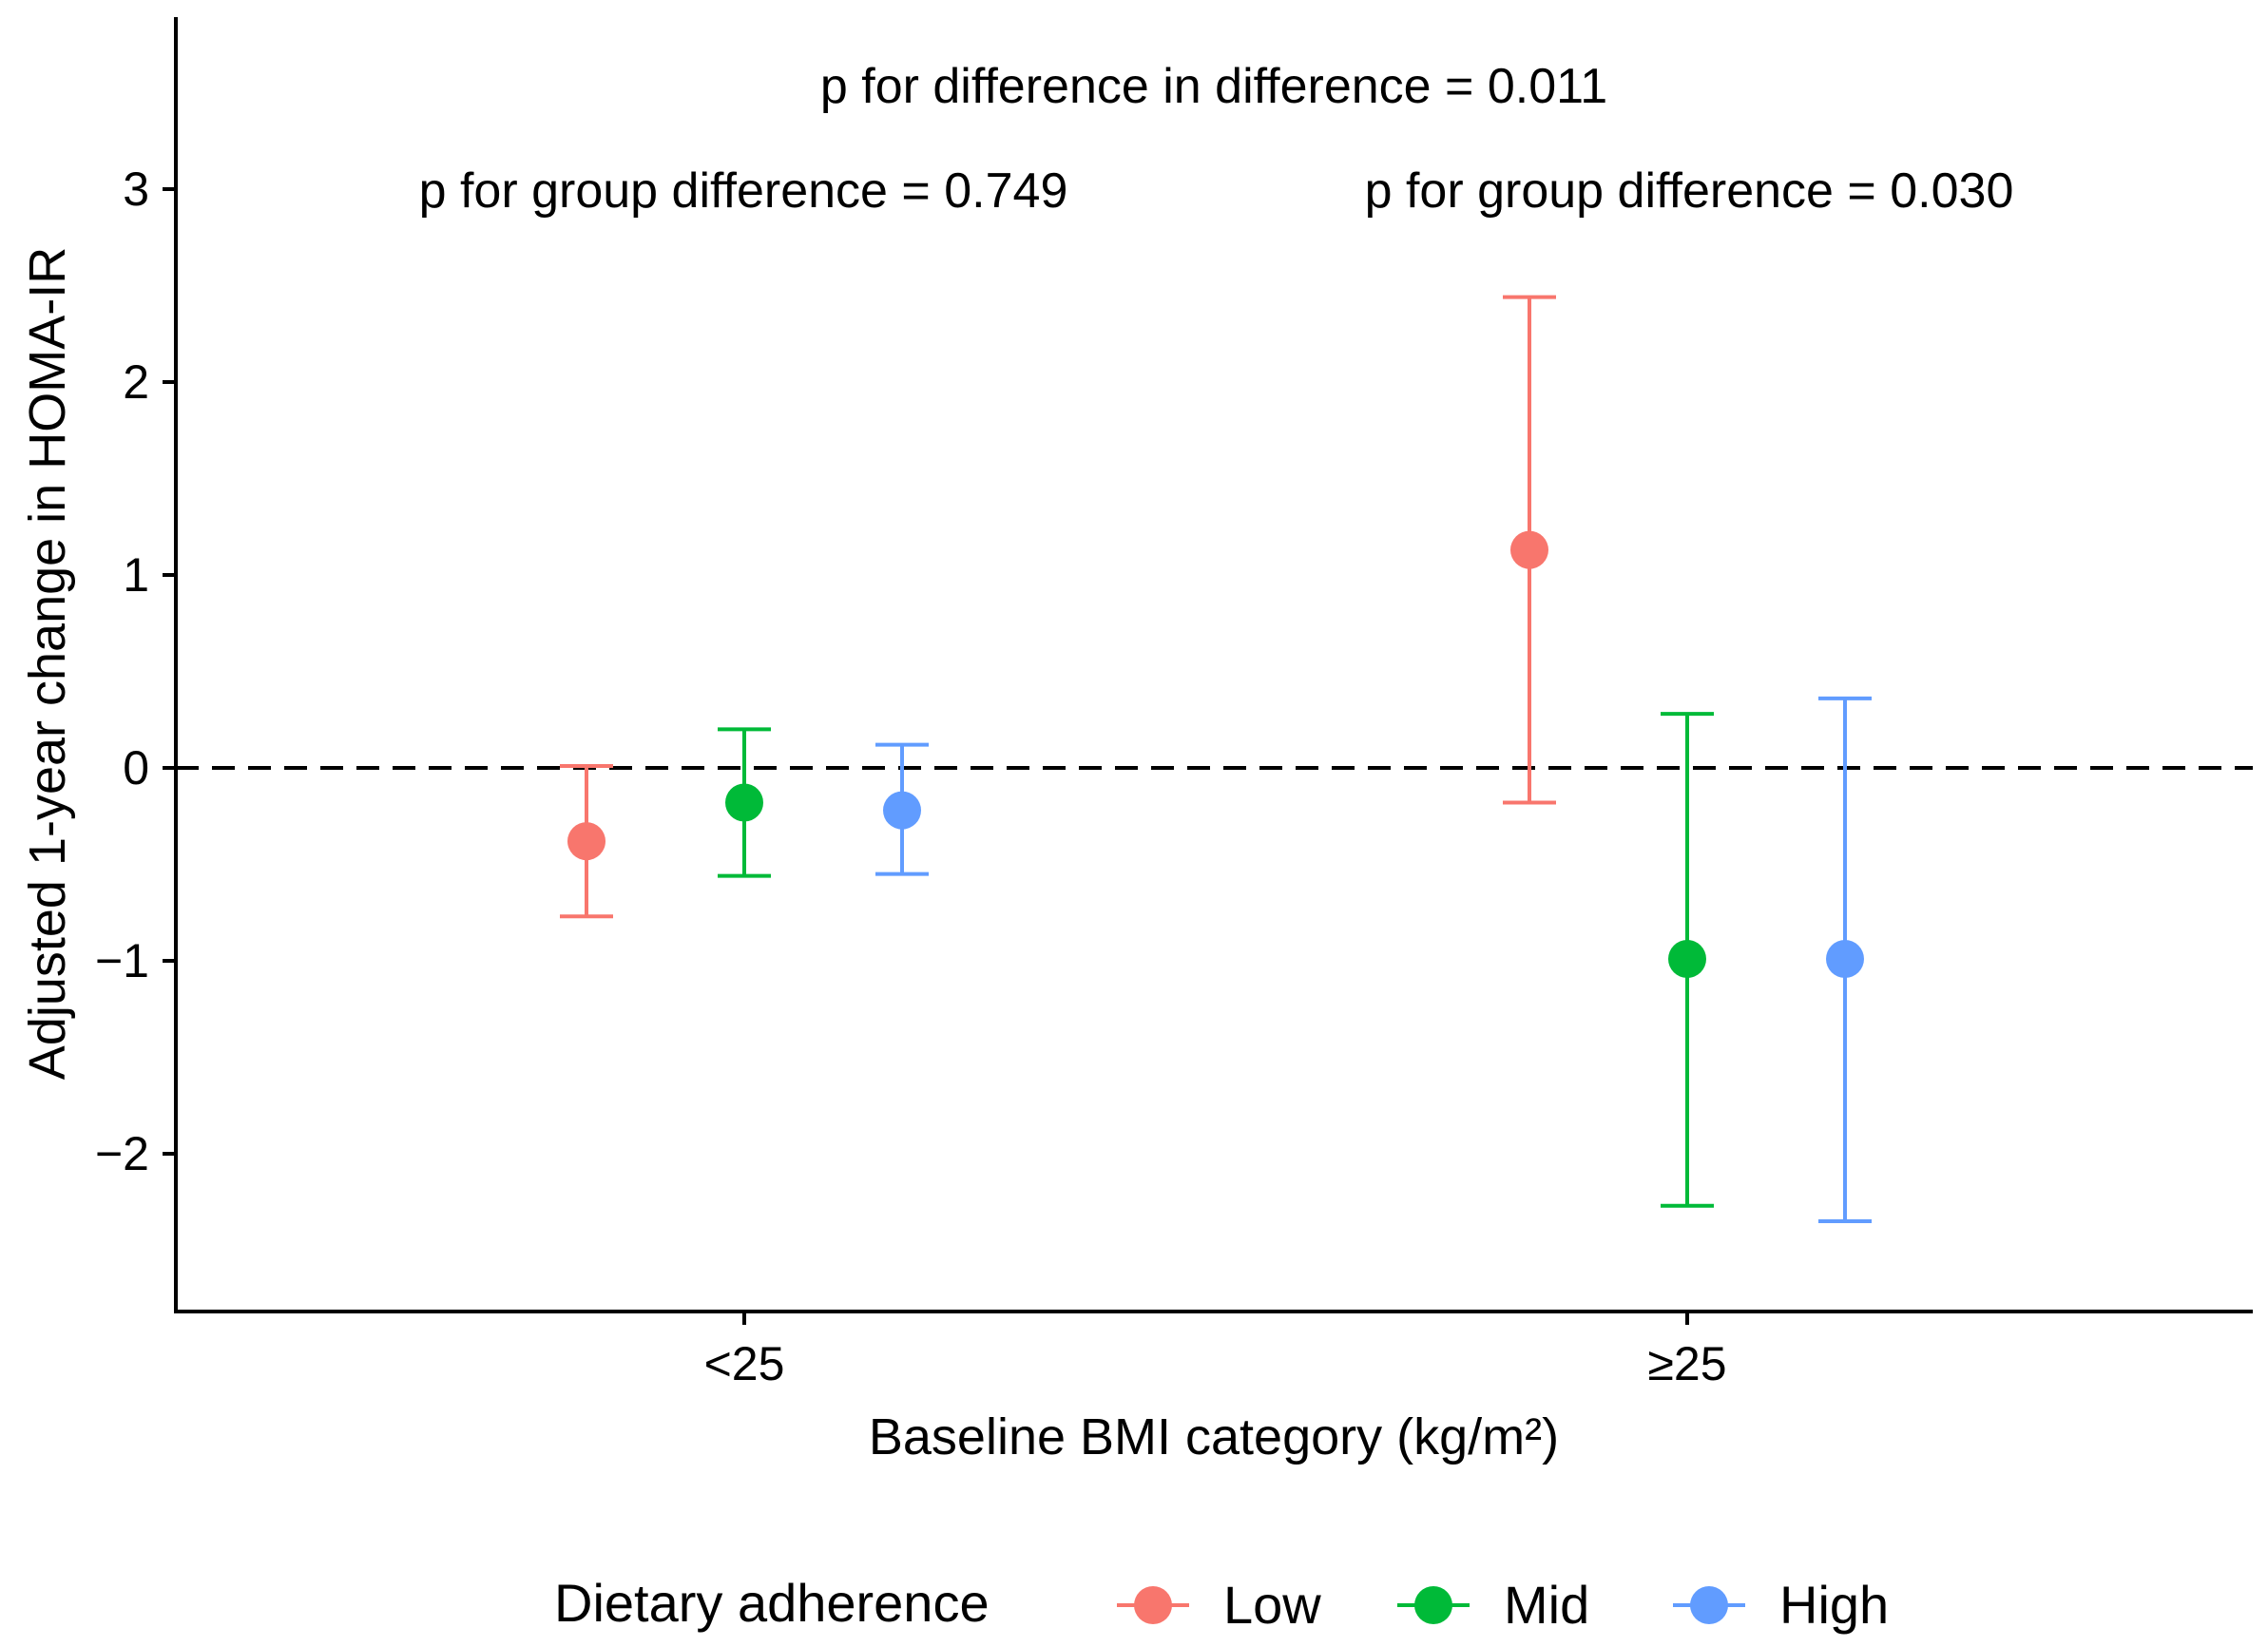  What do you see at coordinates (1214, 1437) in the screenshot?
I see `x-axis-title: Baseline BMI category (kg/m²)` at bounding box center [1214, 1437].